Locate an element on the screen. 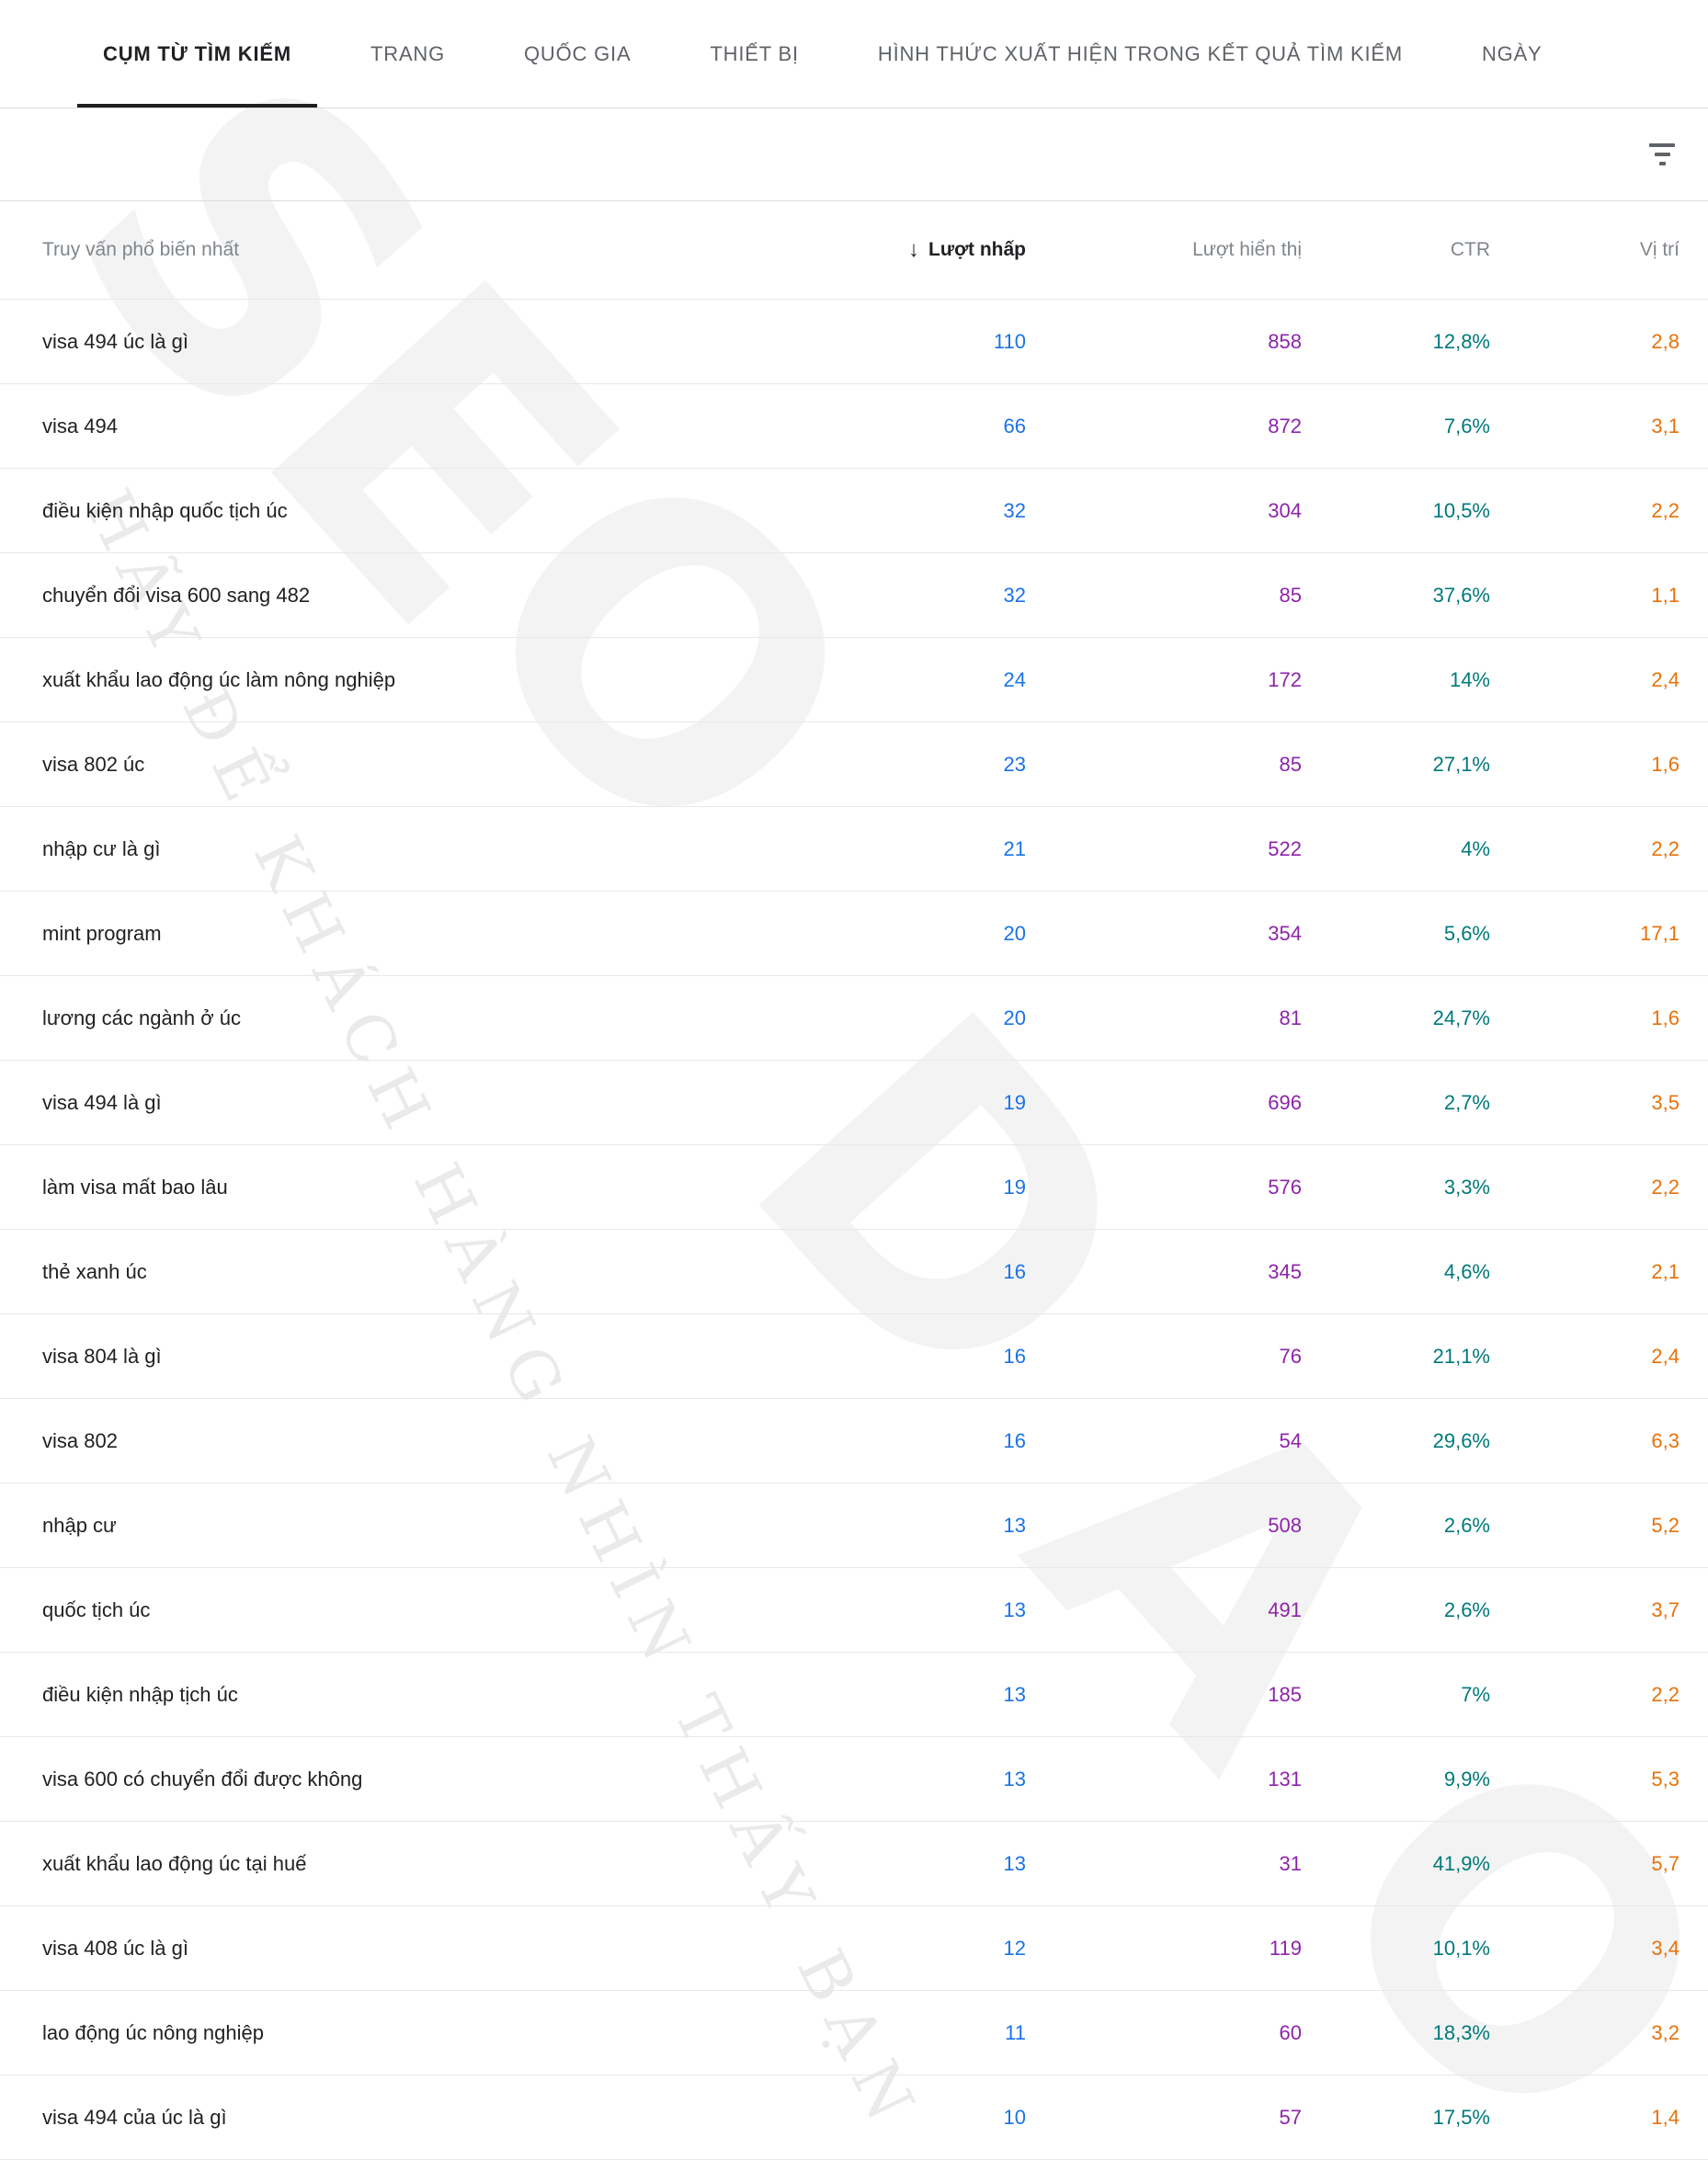 The image size is (1708, 2160). column-header-ctr: CTR is located at coordinates (1470, 250).